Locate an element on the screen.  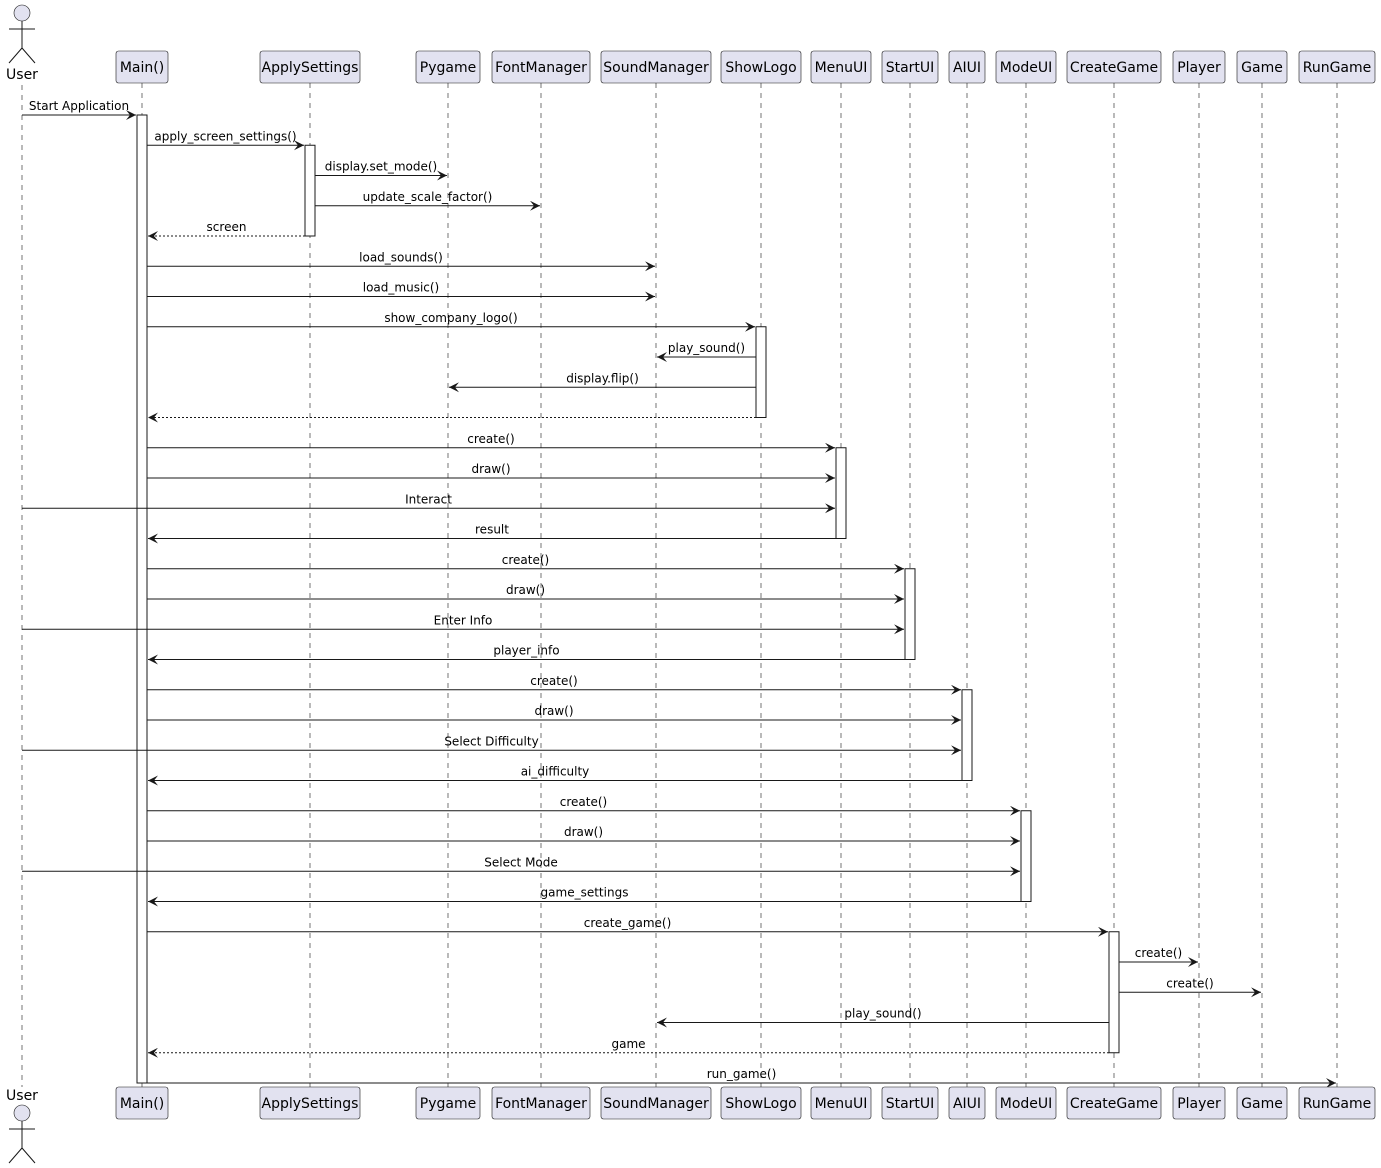
message-label: run_game() is located at coordinates (742, 1074).